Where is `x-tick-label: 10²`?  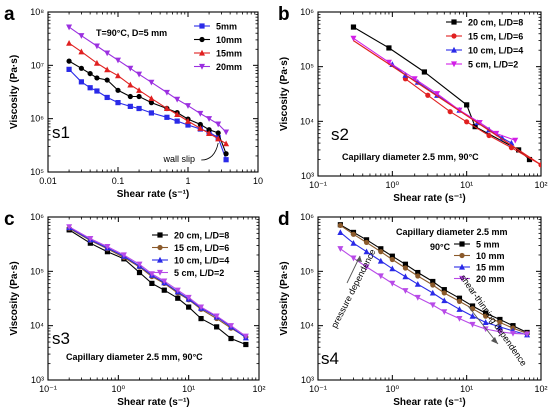
x-tick-label: 10² is located at coordinates (540, 185).